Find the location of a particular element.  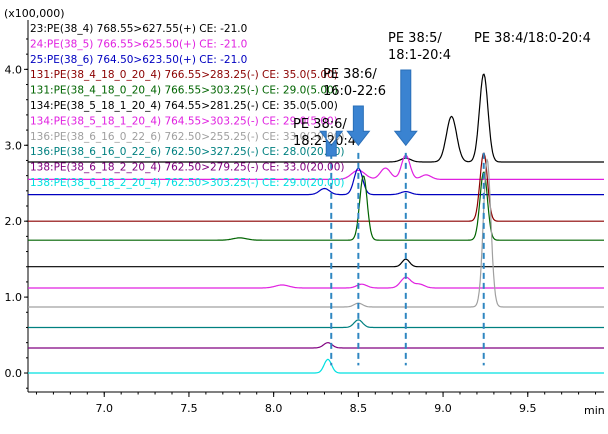

y-tick-label: 1.0 is located at coordinates (14, 297).